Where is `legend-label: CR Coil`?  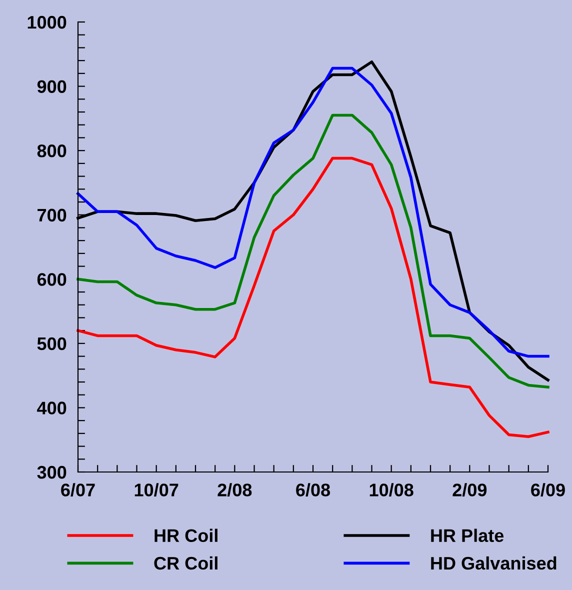 legend-label: CR Coil is located at coordinates (186, 563).